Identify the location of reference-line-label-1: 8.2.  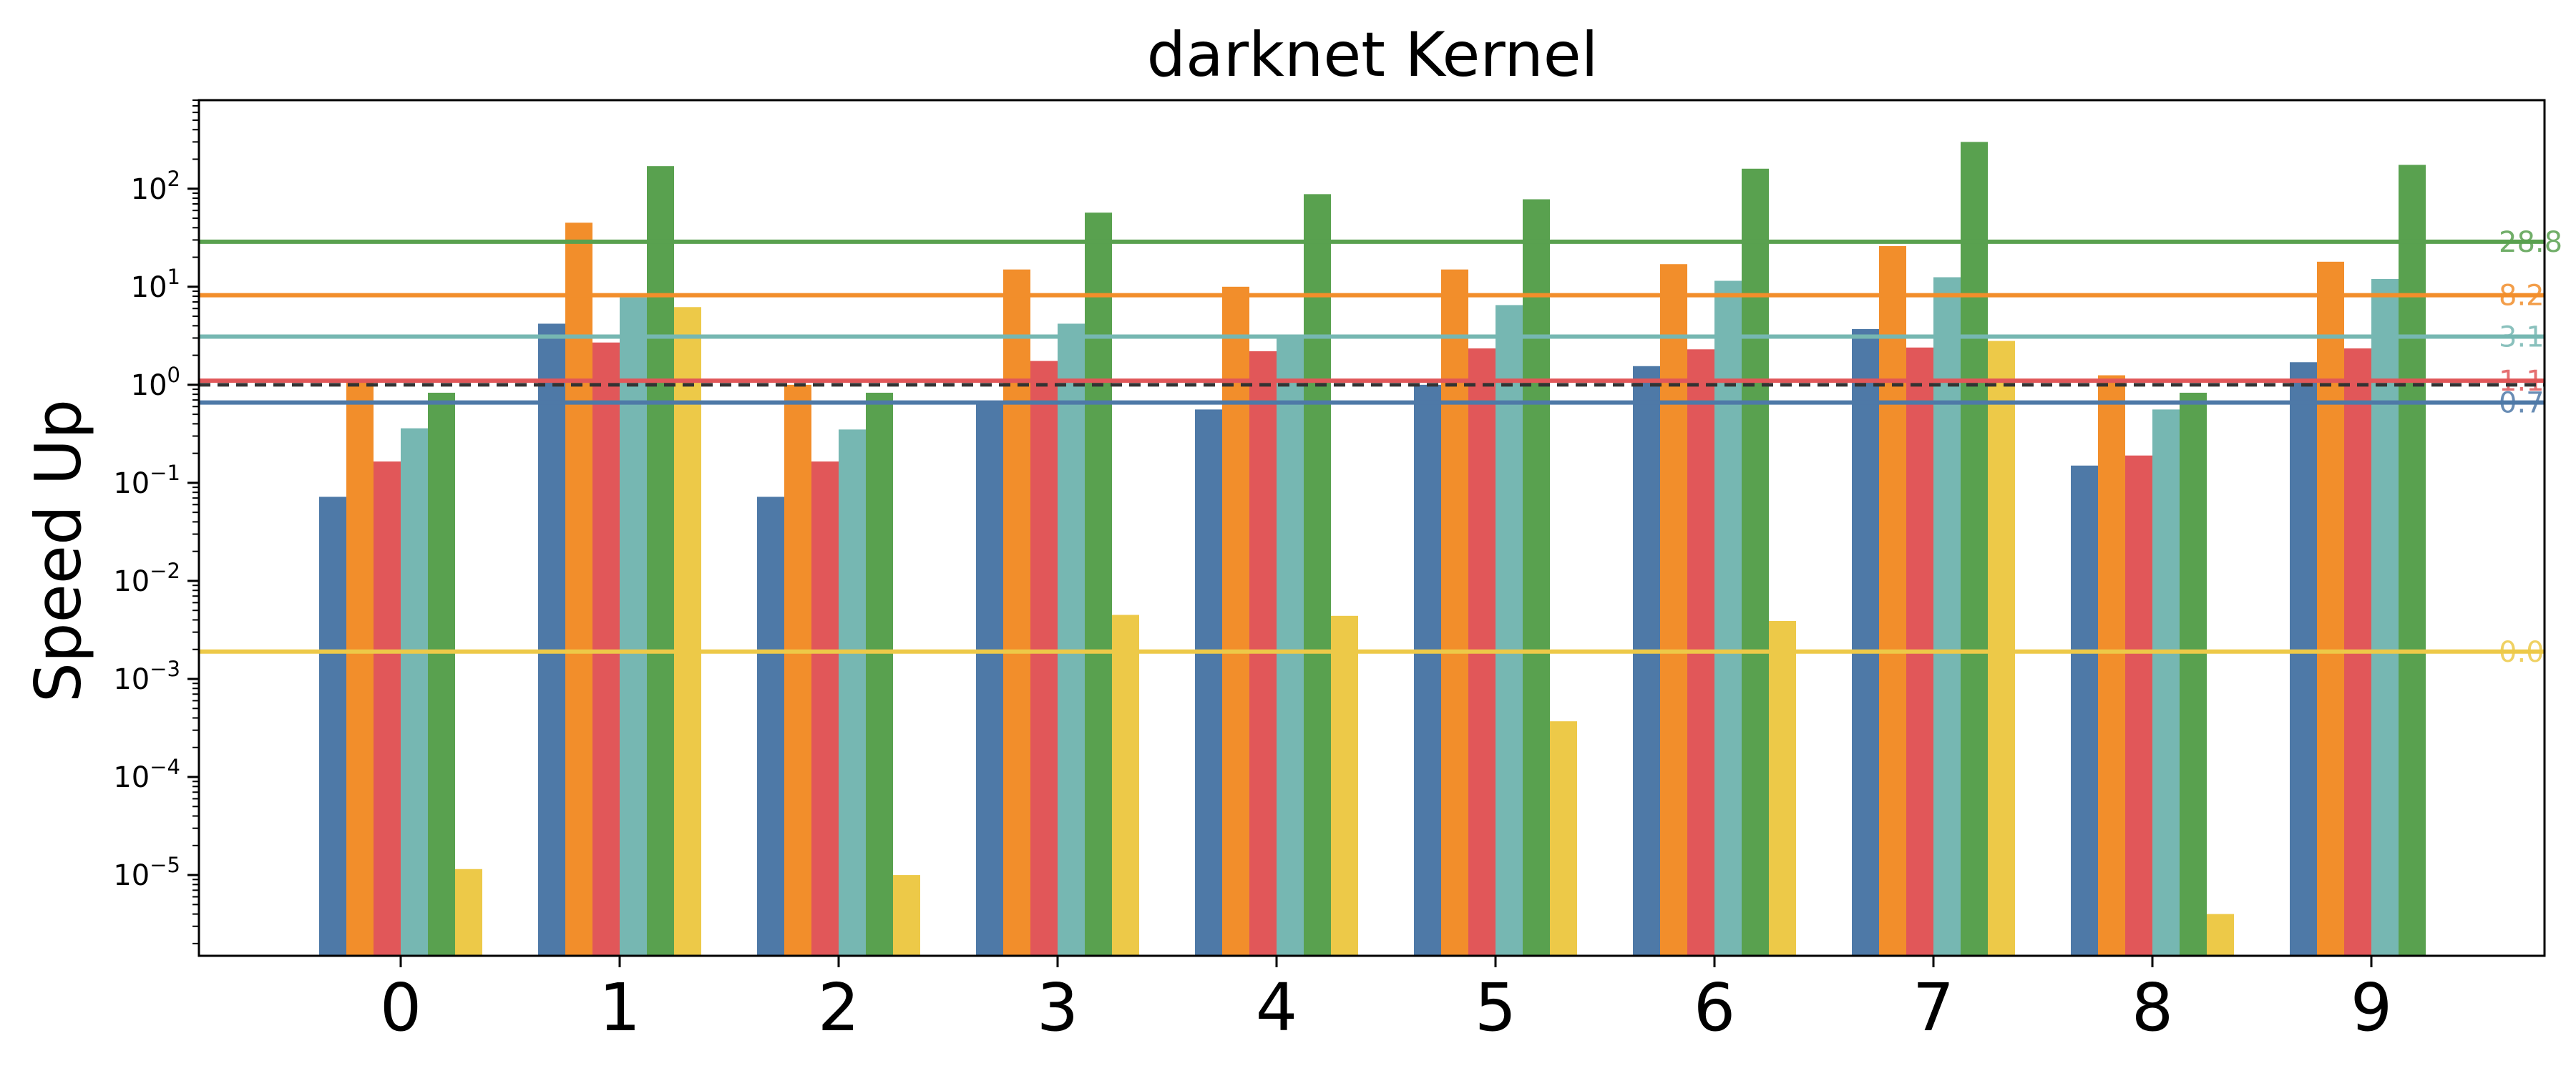
(2522, 297).